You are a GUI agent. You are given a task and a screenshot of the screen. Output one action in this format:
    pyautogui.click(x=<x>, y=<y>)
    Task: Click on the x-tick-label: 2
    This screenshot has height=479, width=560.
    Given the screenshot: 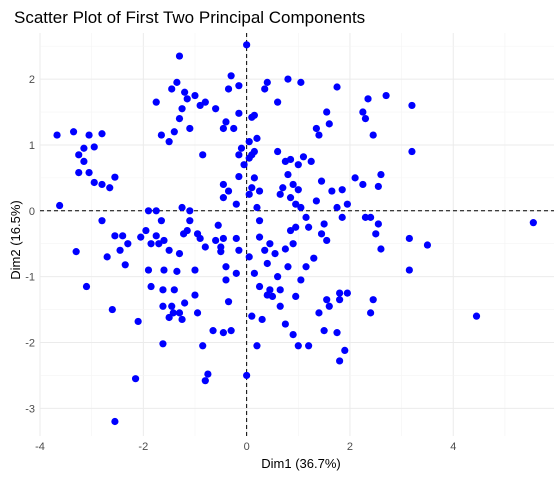 What is the action you would take?
    pyautogui.click(x=350, y=447)
    